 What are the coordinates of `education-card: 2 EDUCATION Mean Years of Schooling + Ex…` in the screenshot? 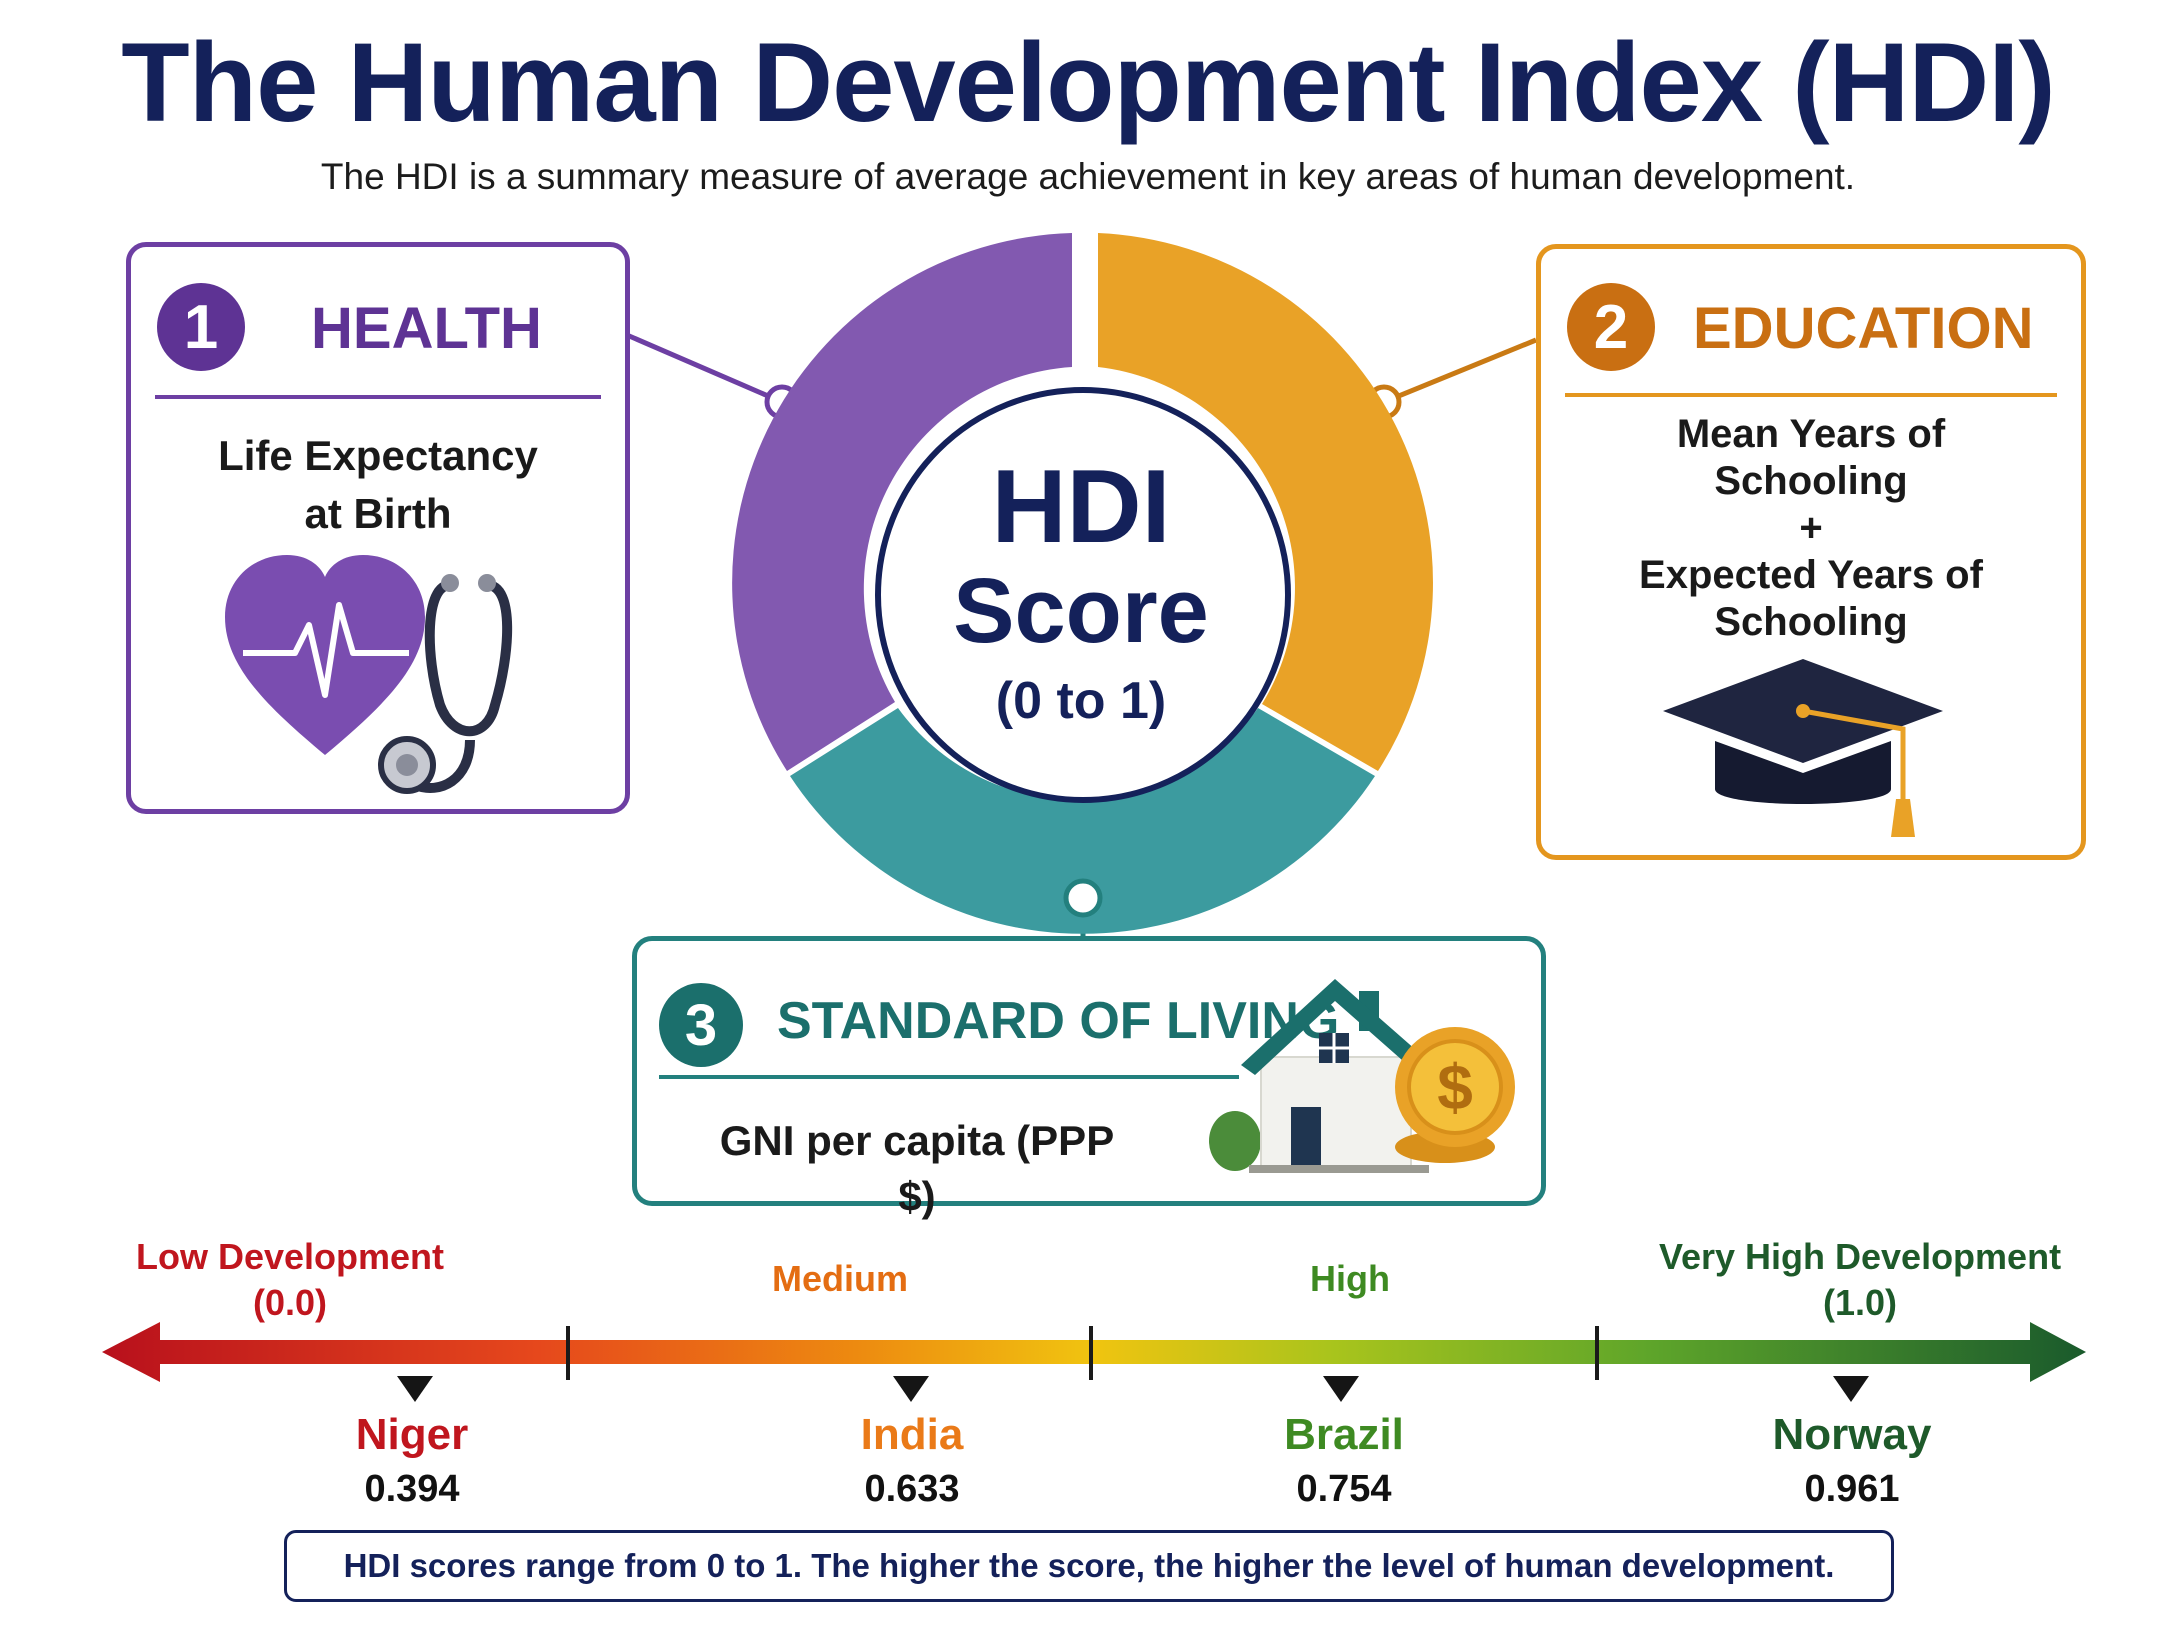 It's located at (1811, 552).